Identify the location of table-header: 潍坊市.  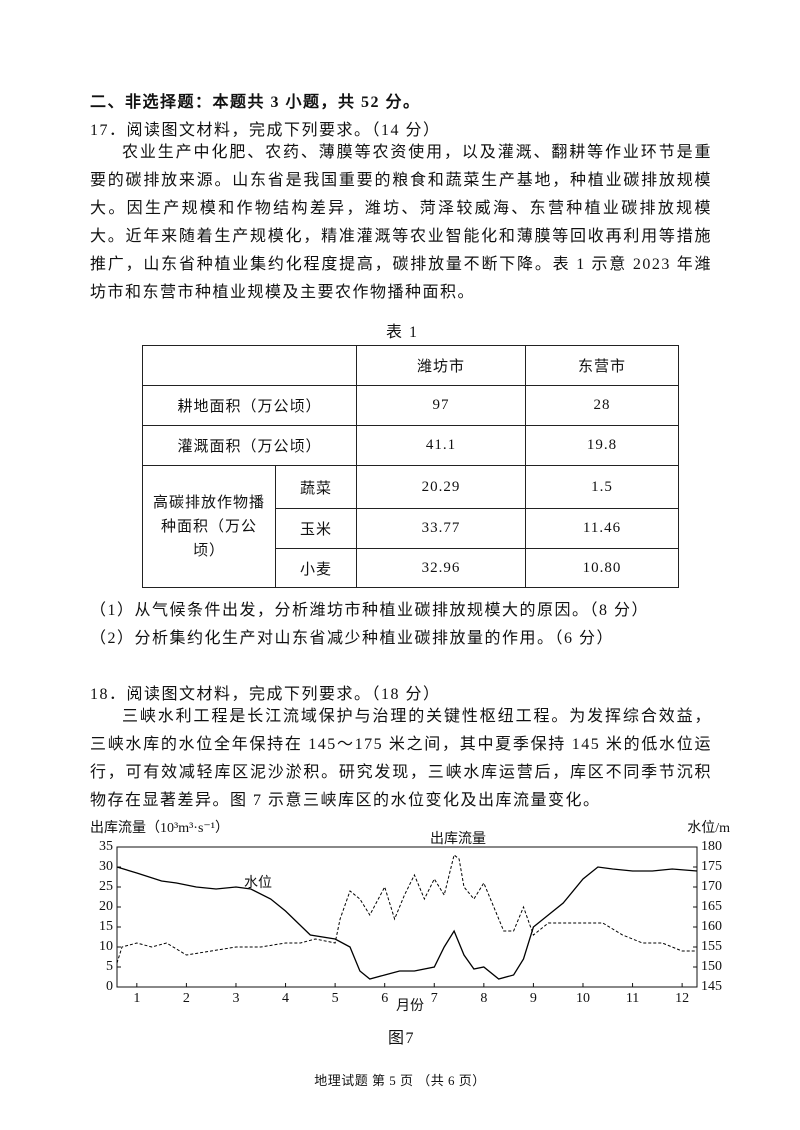
(441, 365).